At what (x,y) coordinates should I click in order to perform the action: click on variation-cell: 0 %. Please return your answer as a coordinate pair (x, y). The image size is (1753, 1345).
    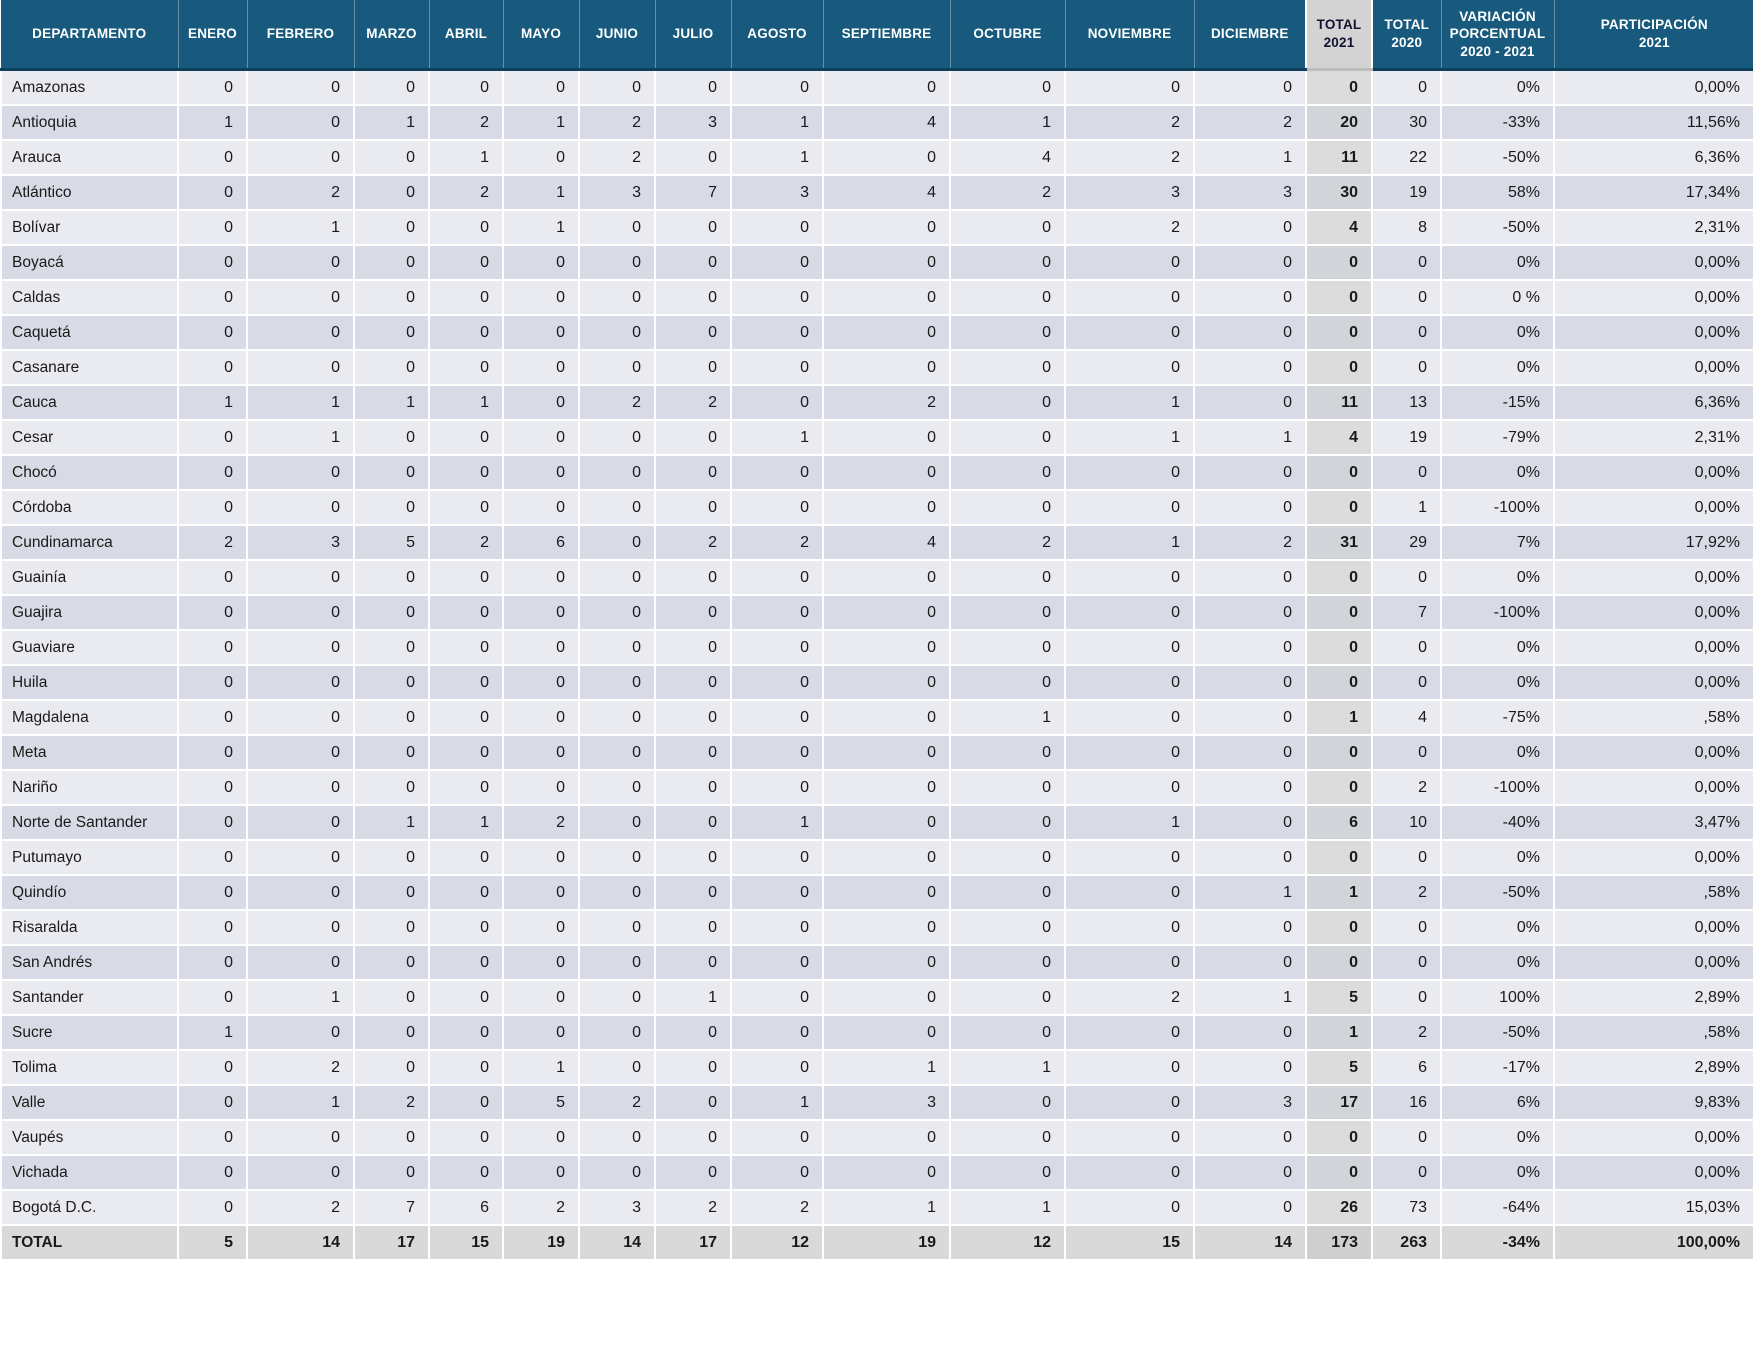
    Looking at the image, I should click on (1497, 297).